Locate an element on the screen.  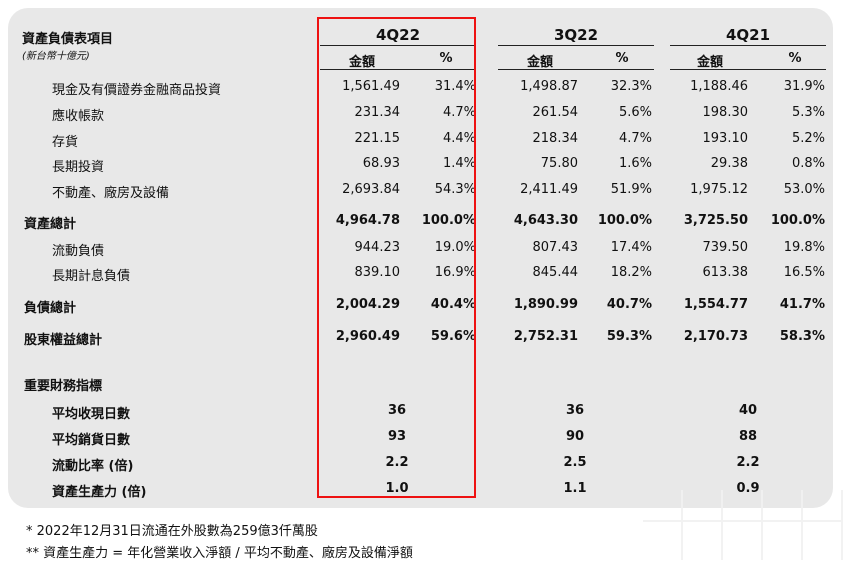
amount-cell: 1,975.12 is located at coordinates (719, 189).